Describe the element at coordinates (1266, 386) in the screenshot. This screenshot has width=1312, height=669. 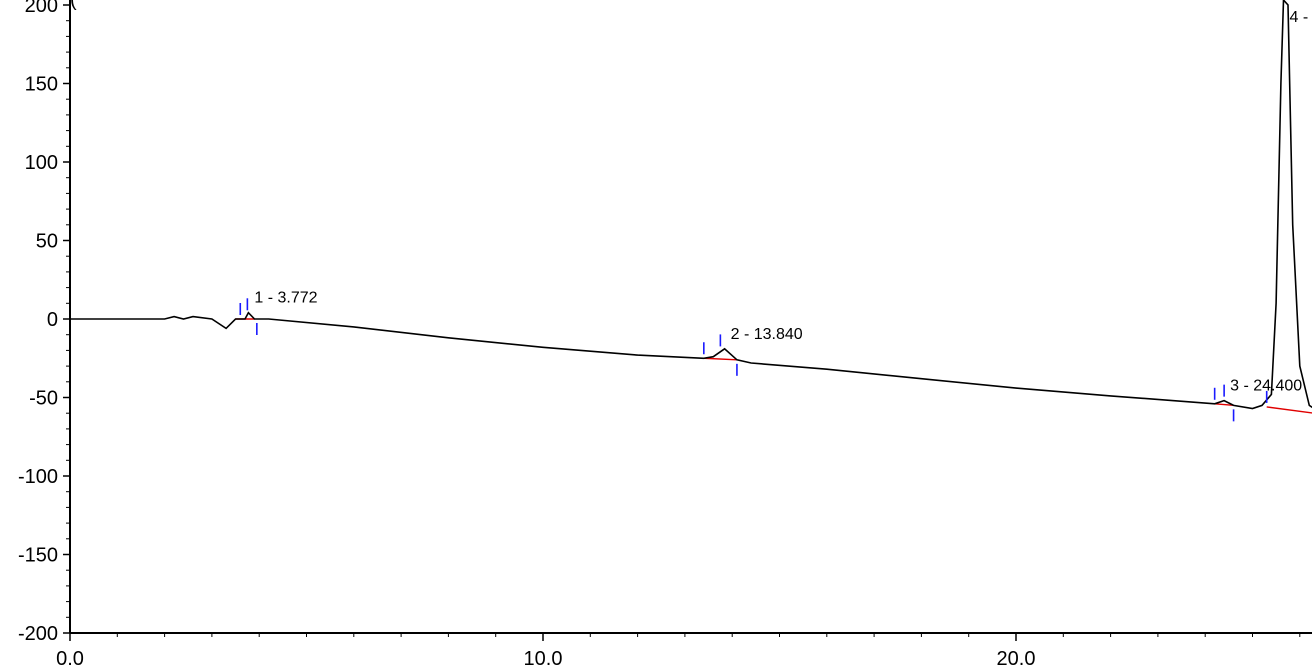
I see `peak-label: 3 - 24.400` at that location.